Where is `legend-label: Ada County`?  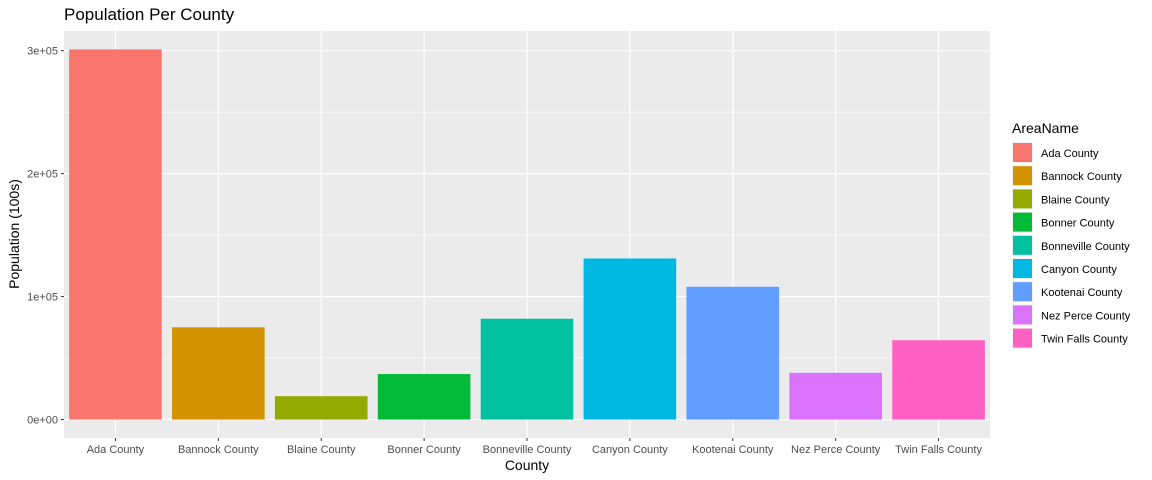
legend-label: Ada County is located at coordinates (1070, 154).